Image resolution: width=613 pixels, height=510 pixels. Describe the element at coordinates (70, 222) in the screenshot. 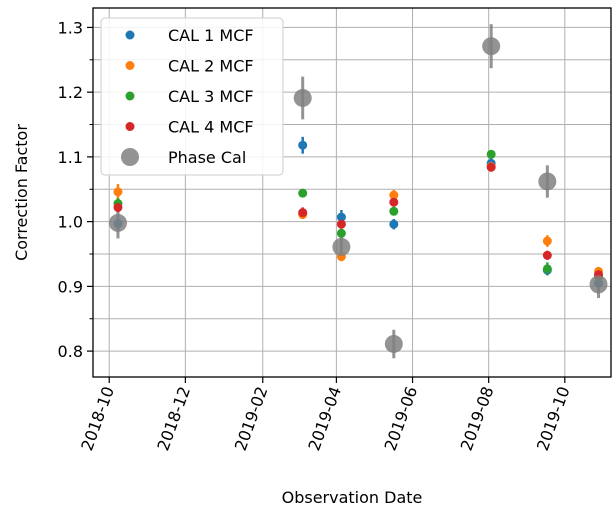

I see `y-tick-label: 1.0` at that location.